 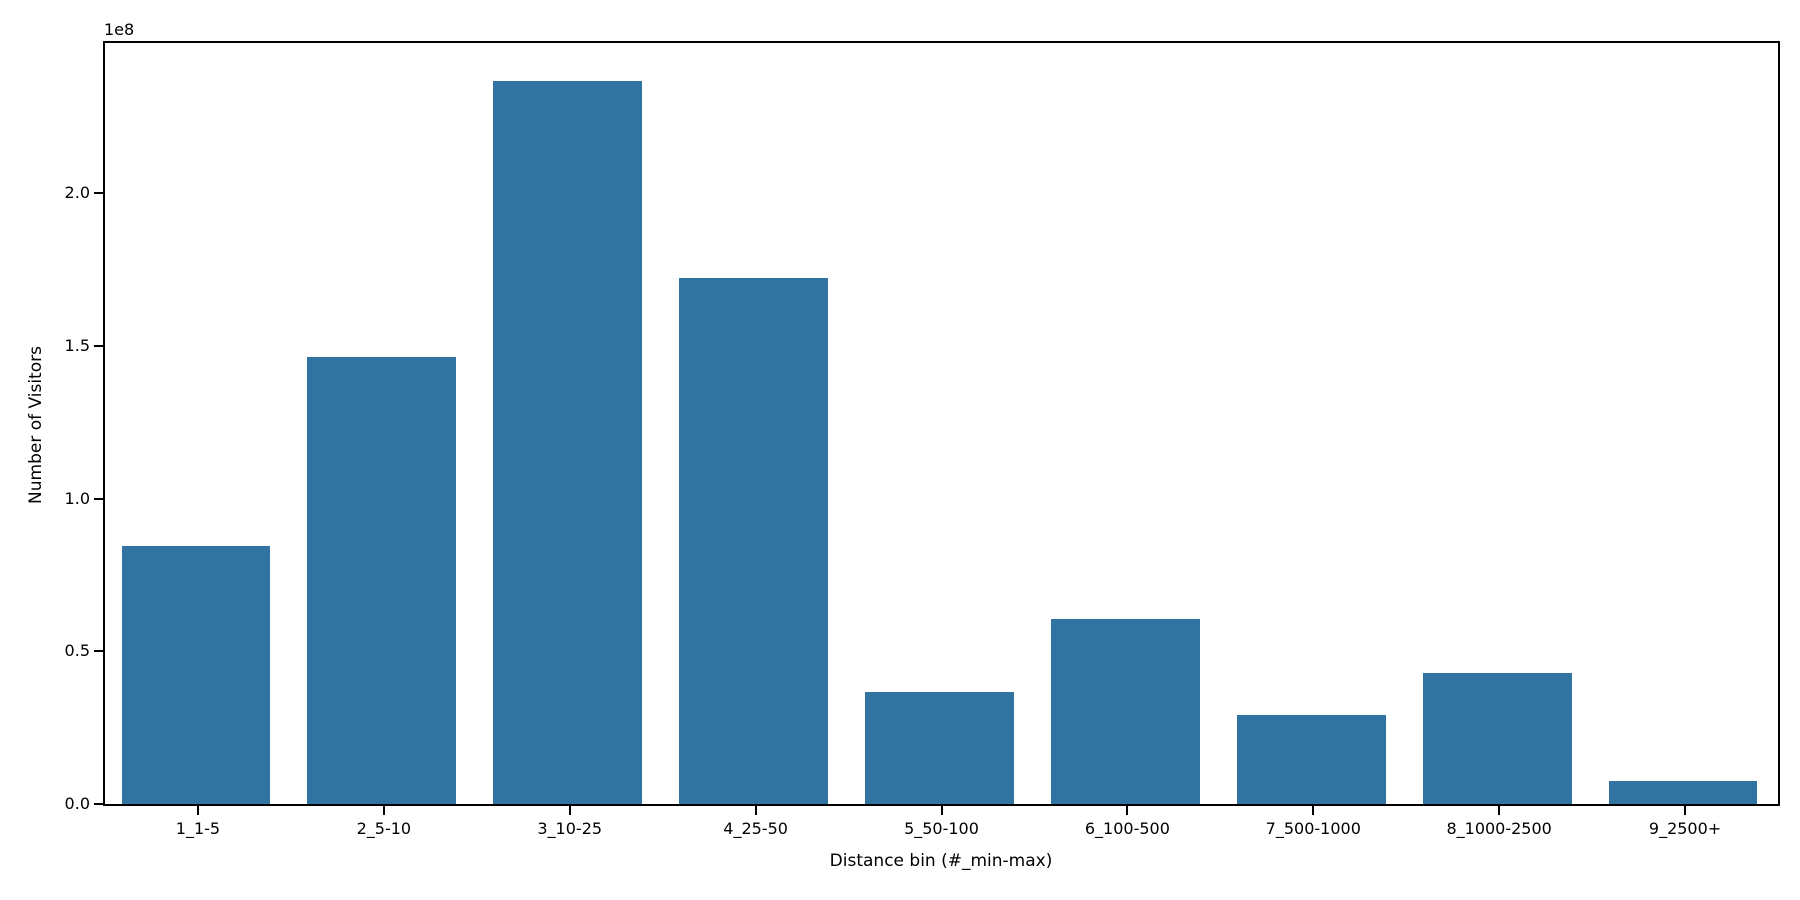 I want to click on x-tick-label: 5_50-100, so click(x=941, y=828).